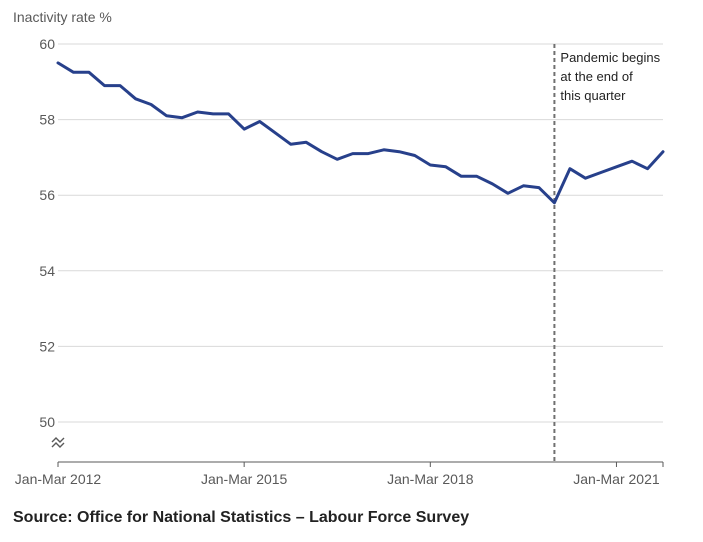 The width and height of the screenshot is (703, 542). I want to click on x-tick-label: Jan-Mar 2021, so click(616, 479).